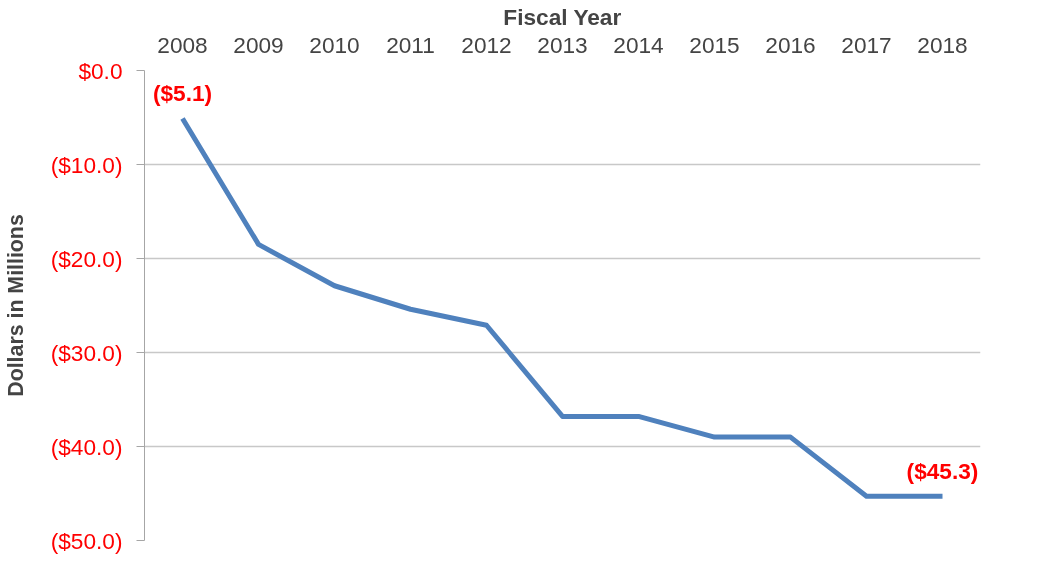 The height and width of the screenshot is (569, 1042). I want to click on y-tick-label: ($40.0), so click(86, 446).